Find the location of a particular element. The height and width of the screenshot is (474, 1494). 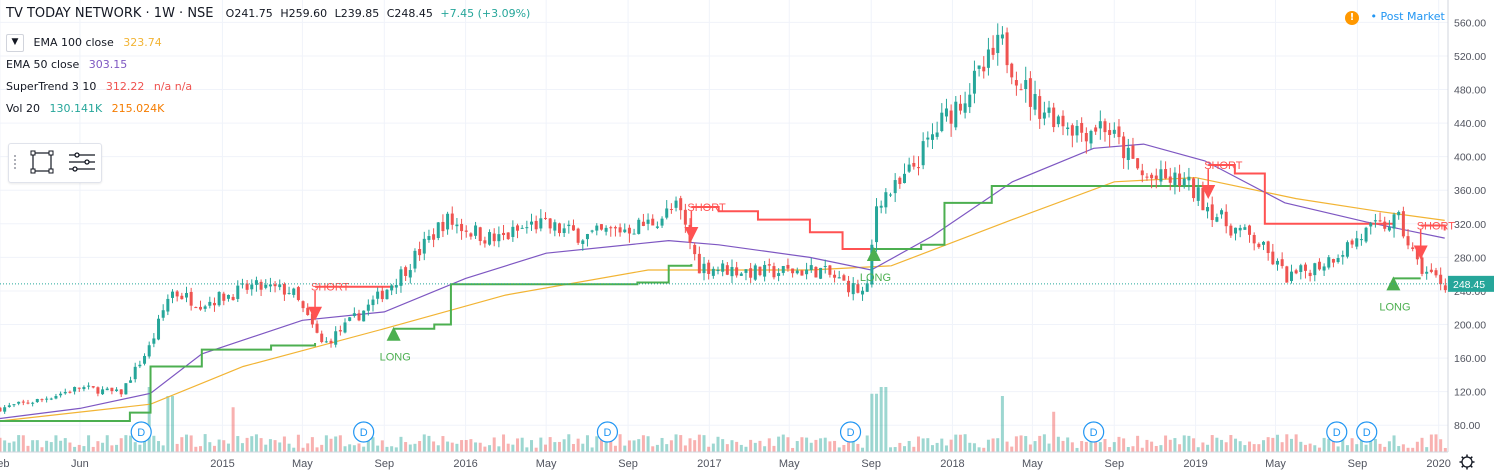

legend-ema50: EMA 50 close 303.15 is located at coordinates (102, 65).